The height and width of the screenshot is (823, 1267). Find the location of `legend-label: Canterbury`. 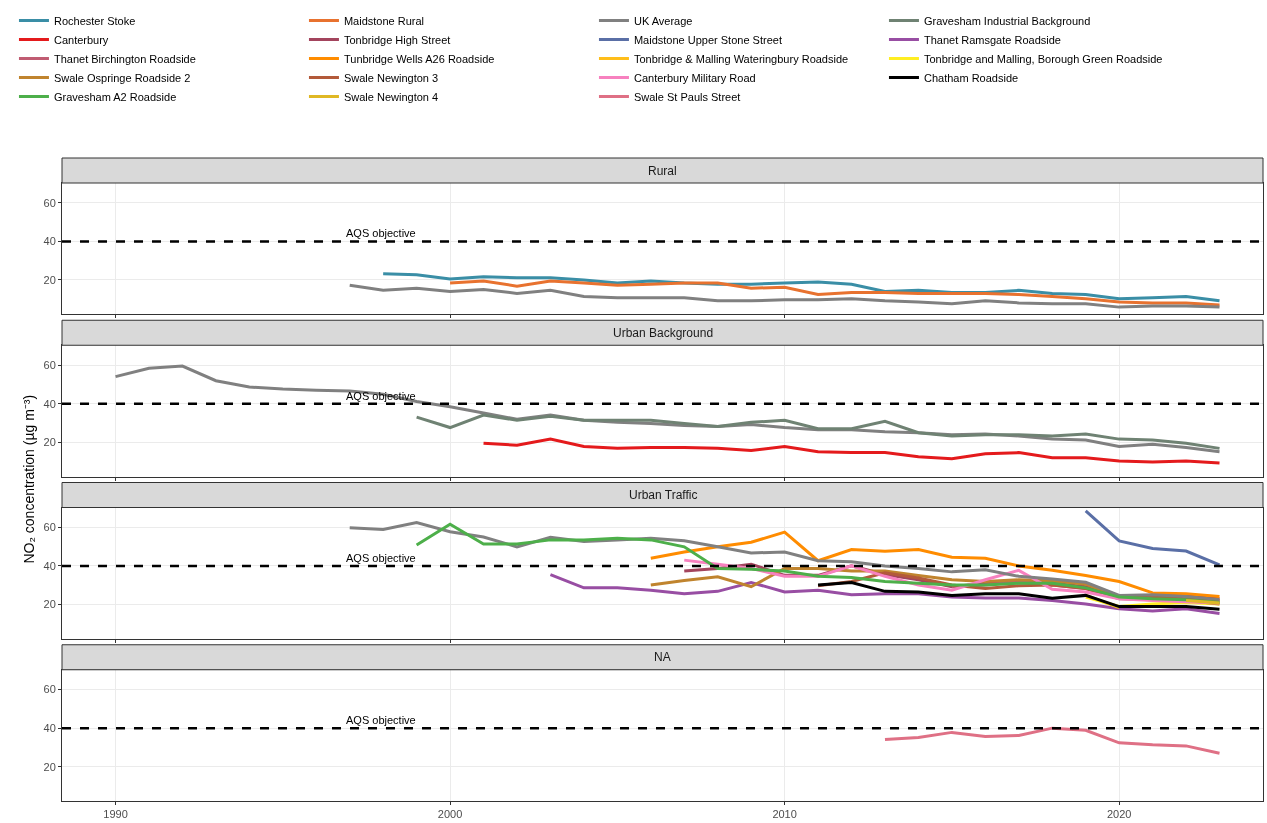

legend-label: Canterbury is located at coordinates (81, 39).